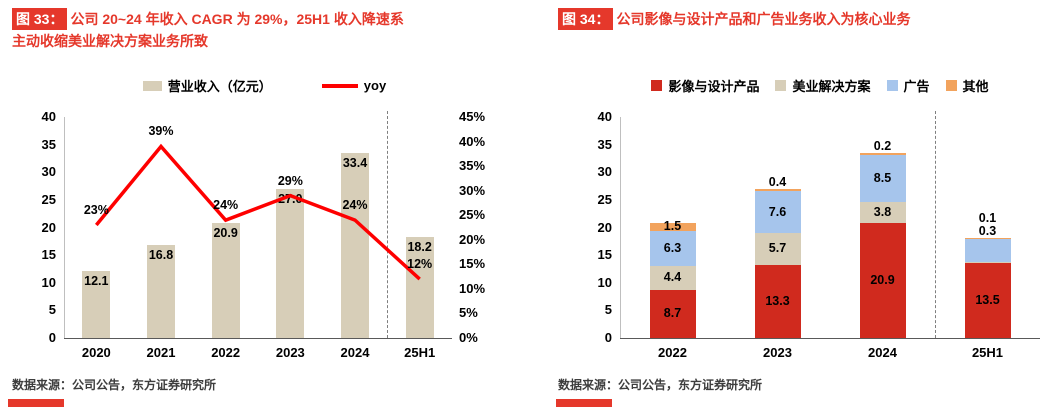 The height and width of the screenshot is (407, 1061). Describe the element at coordinates (48, 199) in the screenshot. I see `y-axis-tick-label: 25` at that location.